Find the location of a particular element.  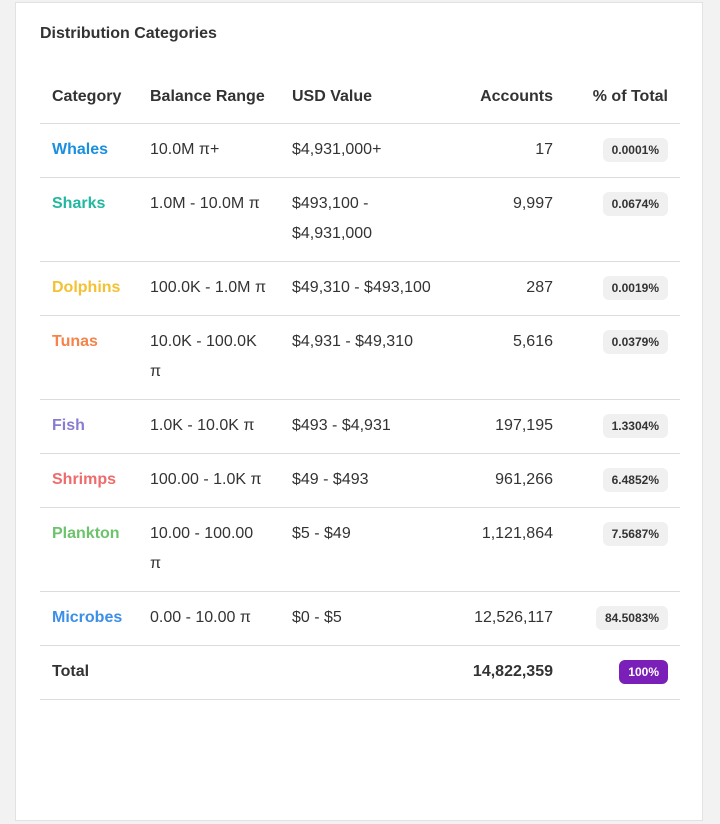

category-name: Dolphins is located at coordinates (89, 288).